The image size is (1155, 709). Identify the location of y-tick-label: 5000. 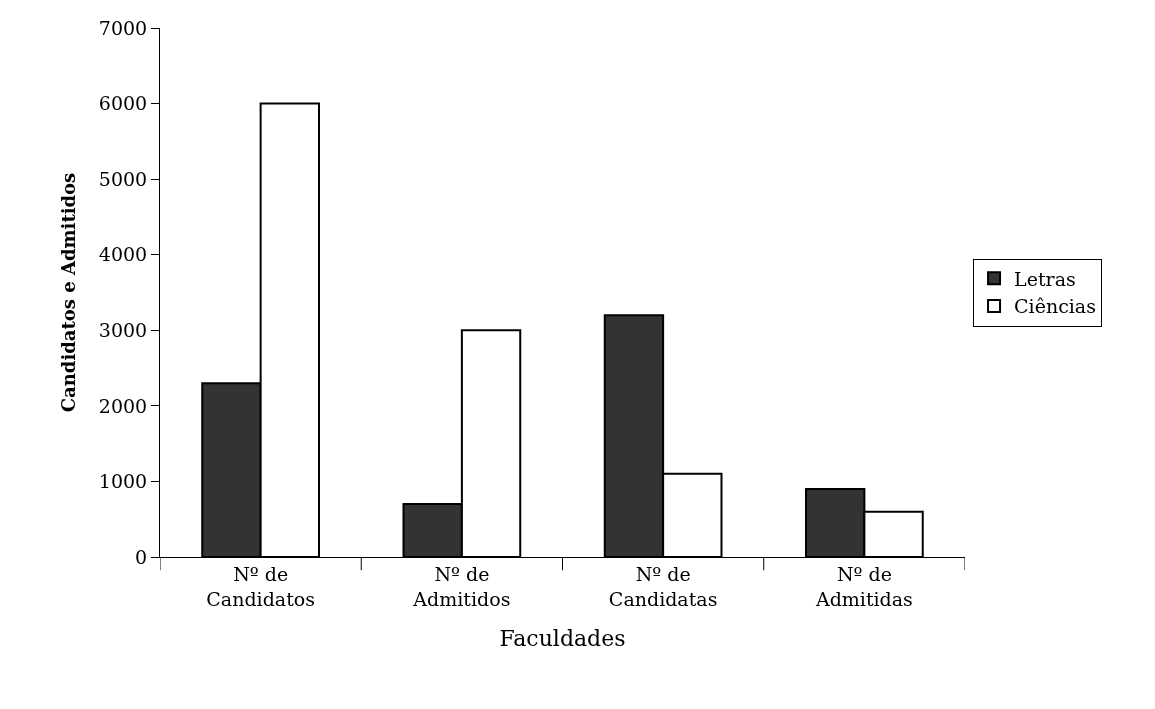
(123, 178).